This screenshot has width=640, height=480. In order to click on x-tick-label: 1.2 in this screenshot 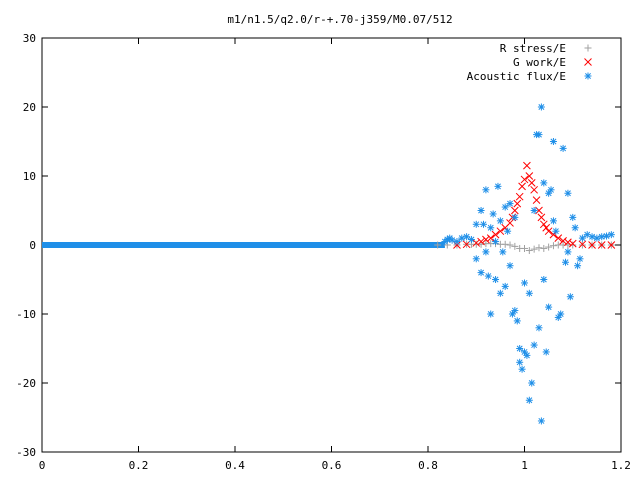, I will do `click(621, 465)`.